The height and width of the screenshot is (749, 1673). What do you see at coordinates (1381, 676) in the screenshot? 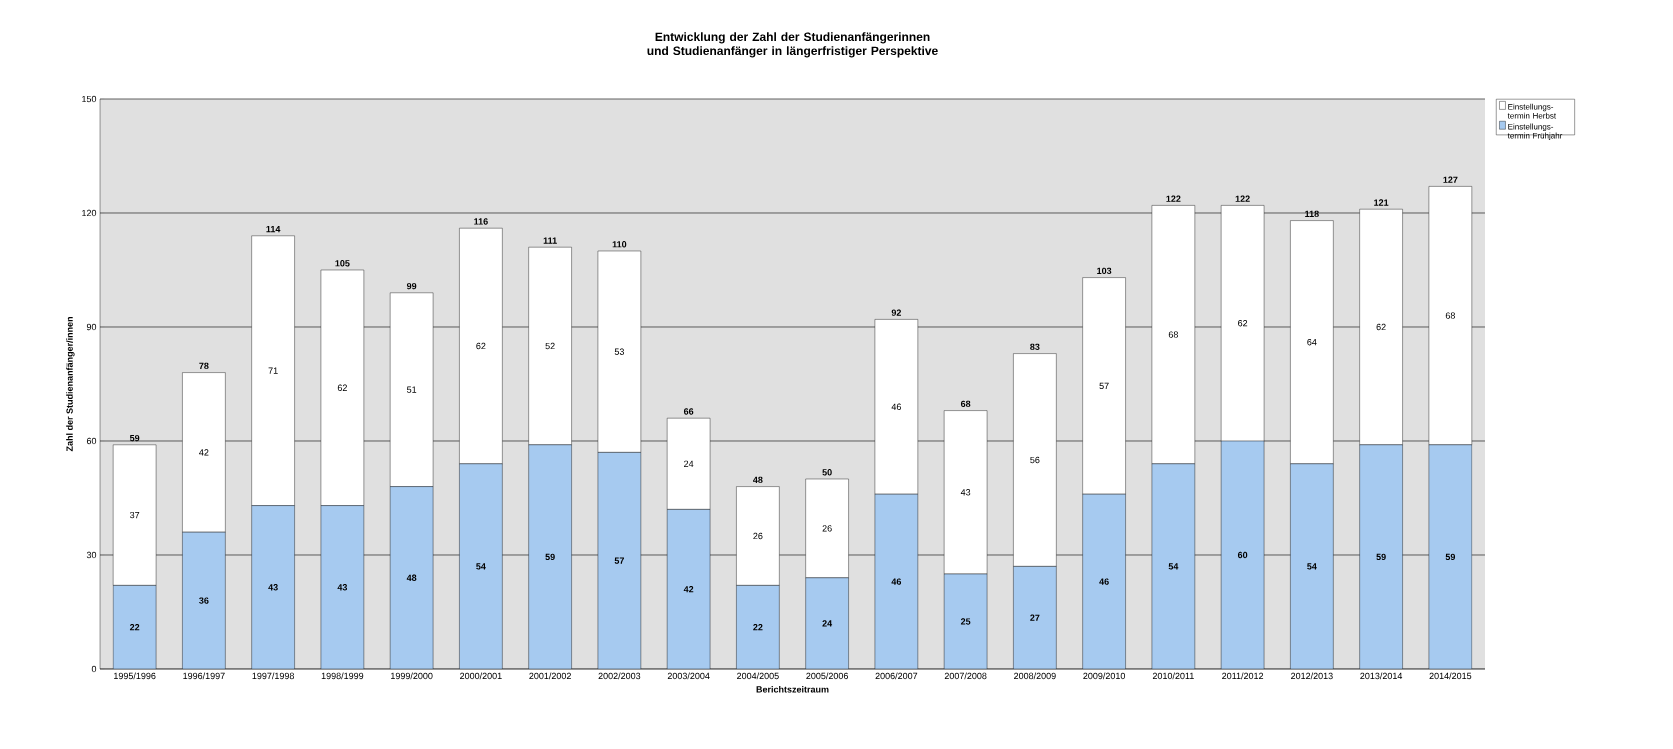
I see `x-tick-label: 2013/2014` at bounding box center [1381, 676].